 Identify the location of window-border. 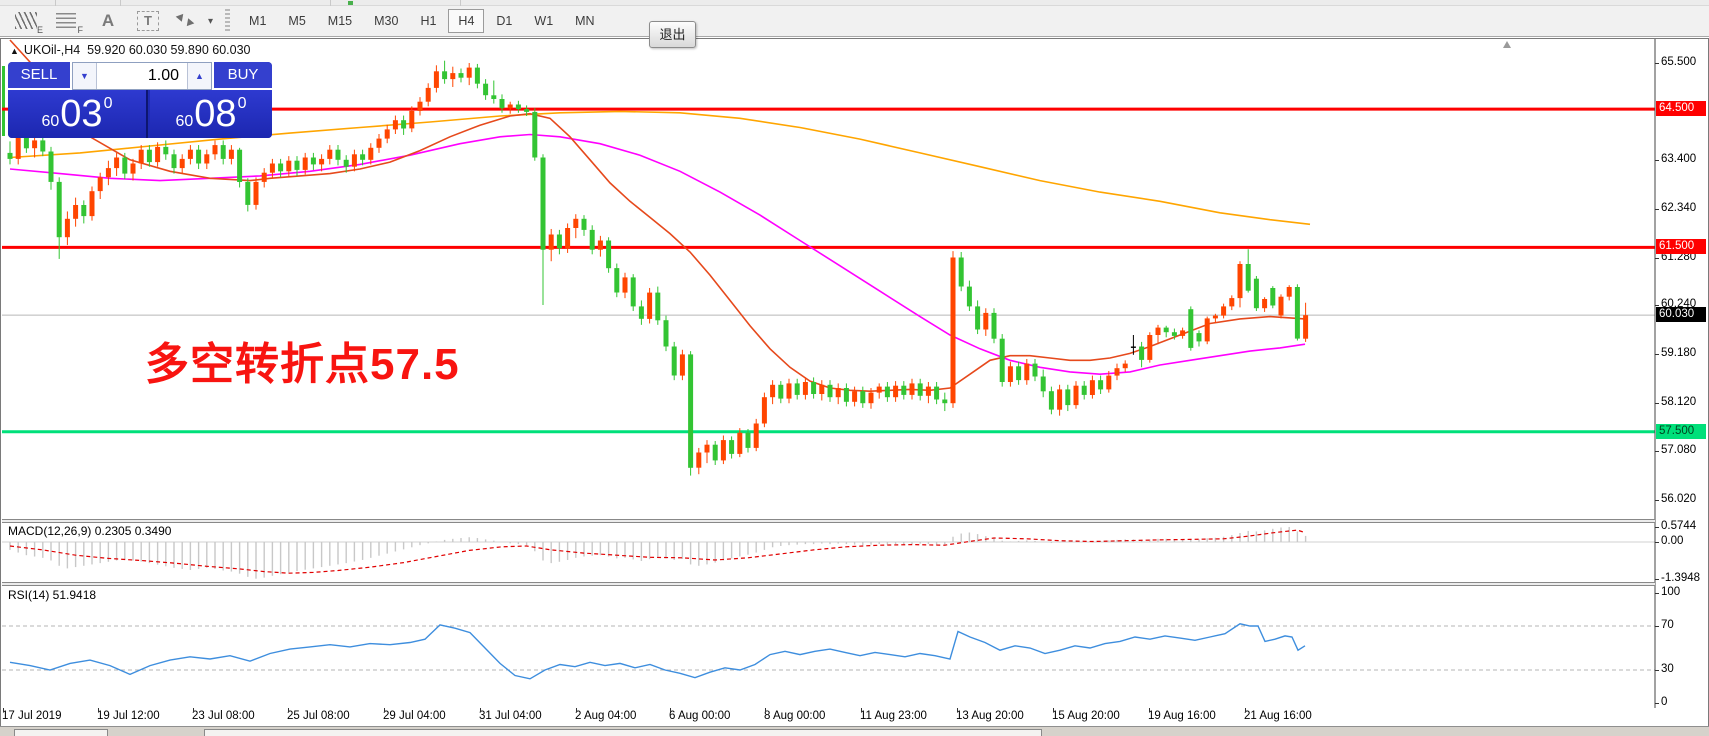
(854, 38).